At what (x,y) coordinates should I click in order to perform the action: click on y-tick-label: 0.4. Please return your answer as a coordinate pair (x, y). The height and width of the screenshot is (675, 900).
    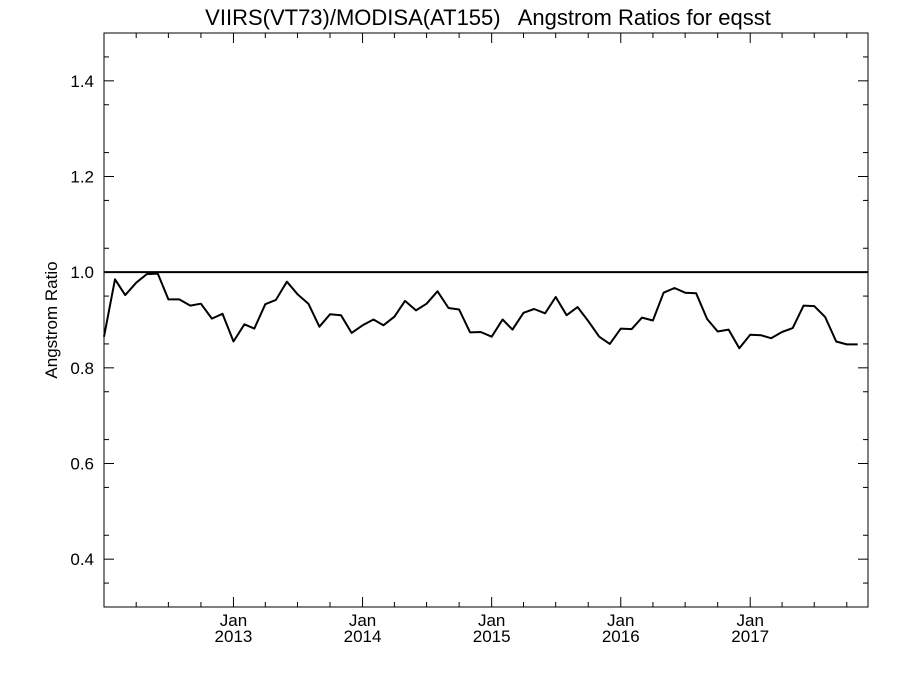
    Looking at the image, I should click on (82, 559).